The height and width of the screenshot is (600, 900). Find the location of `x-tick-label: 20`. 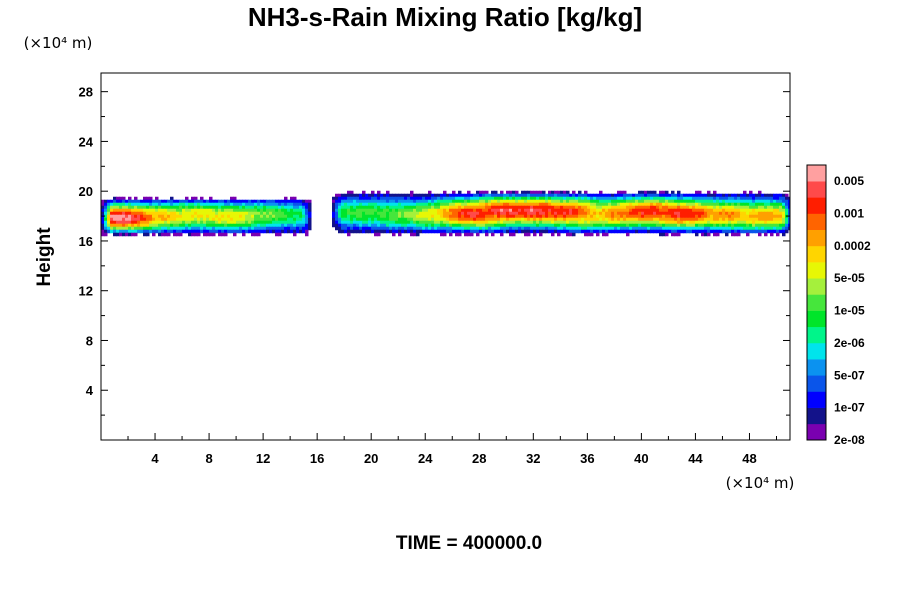

x-tick-label: 20 is located at coordinates (371, 458).